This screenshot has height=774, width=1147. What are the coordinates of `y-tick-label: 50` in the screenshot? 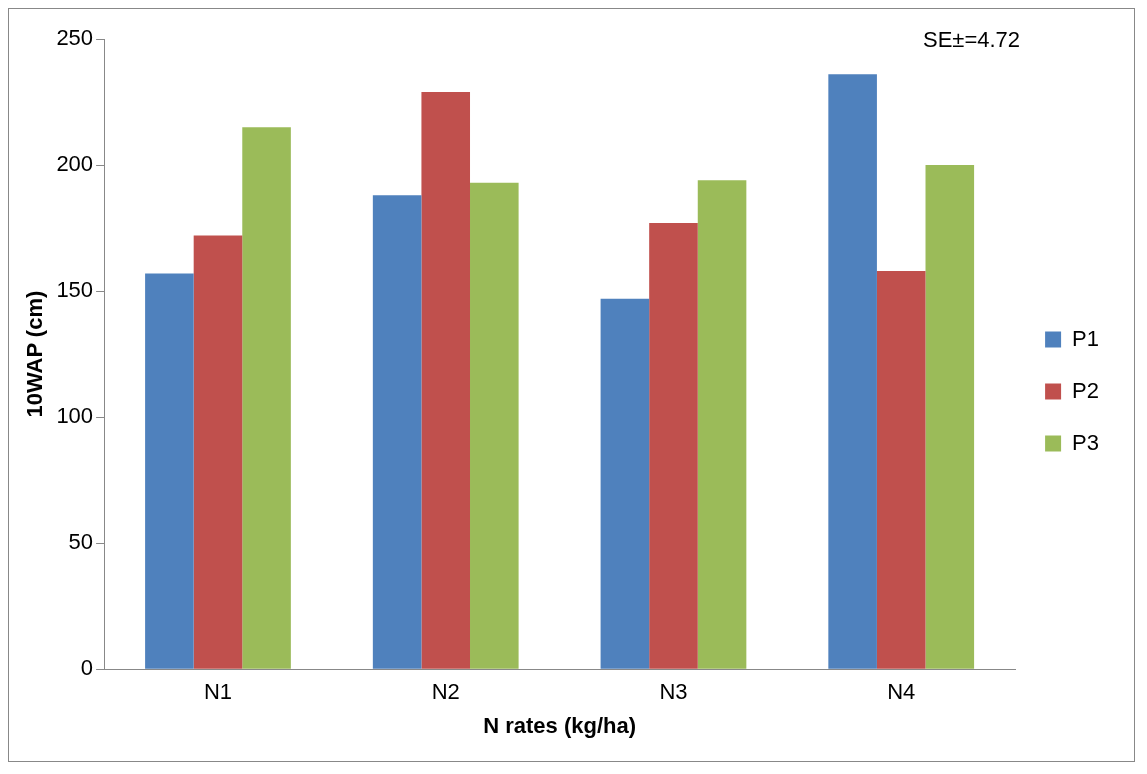 It's located at (81, 542).